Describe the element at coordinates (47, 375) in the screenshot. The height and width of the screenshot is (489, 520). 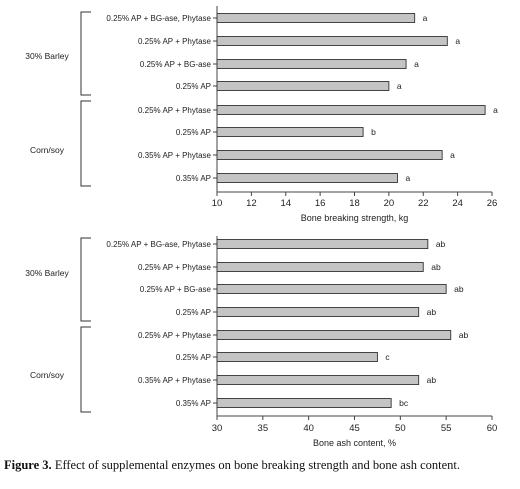
I see `chart2-group-label: Corn/soy` at that location.